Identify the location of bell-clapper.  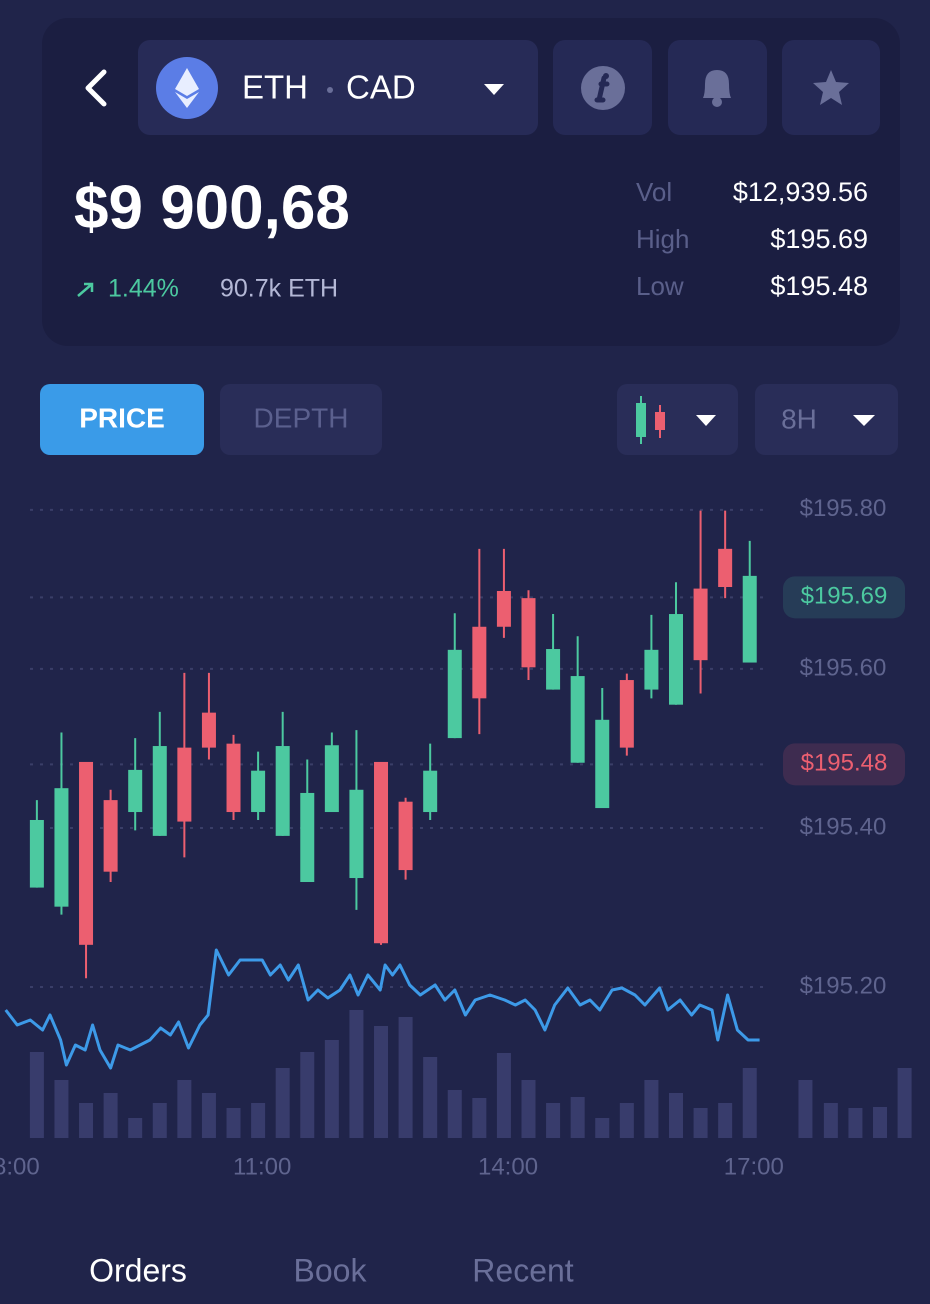
(717, 102).